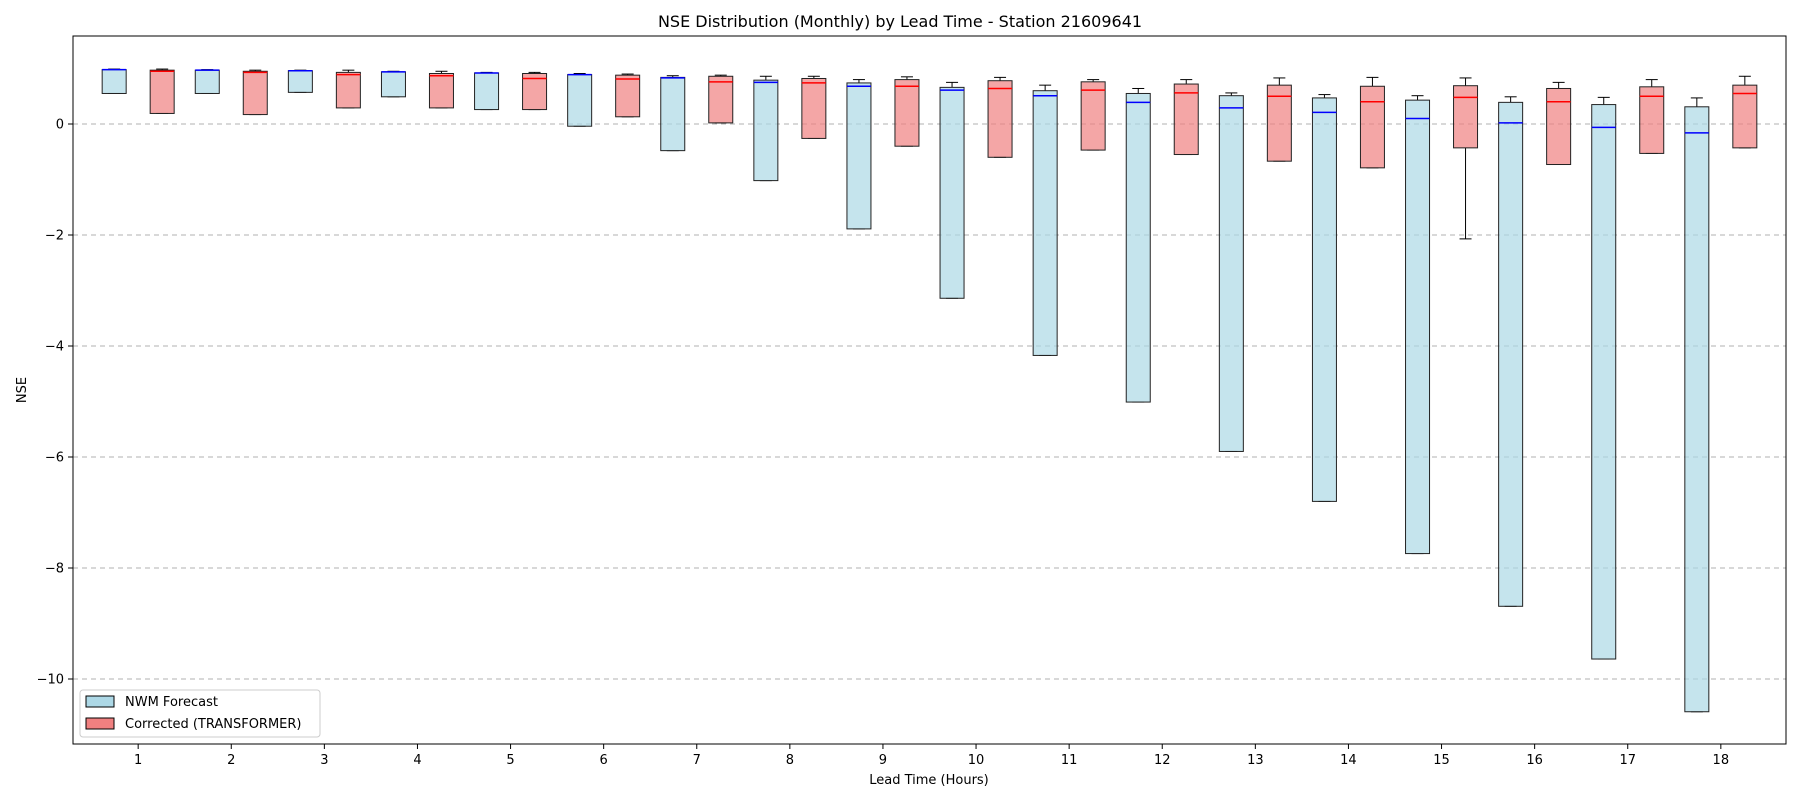  I want to click on x-tick-label: 5, so click(510, 760).